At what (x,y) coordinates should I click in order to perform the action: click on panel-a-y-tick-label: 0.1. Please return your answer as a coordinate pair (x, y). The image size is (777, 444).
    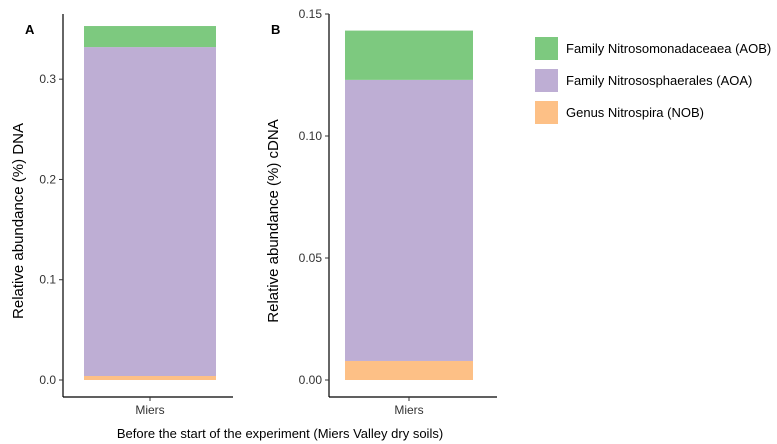
    Looking at the image, I should click on (47, 280).